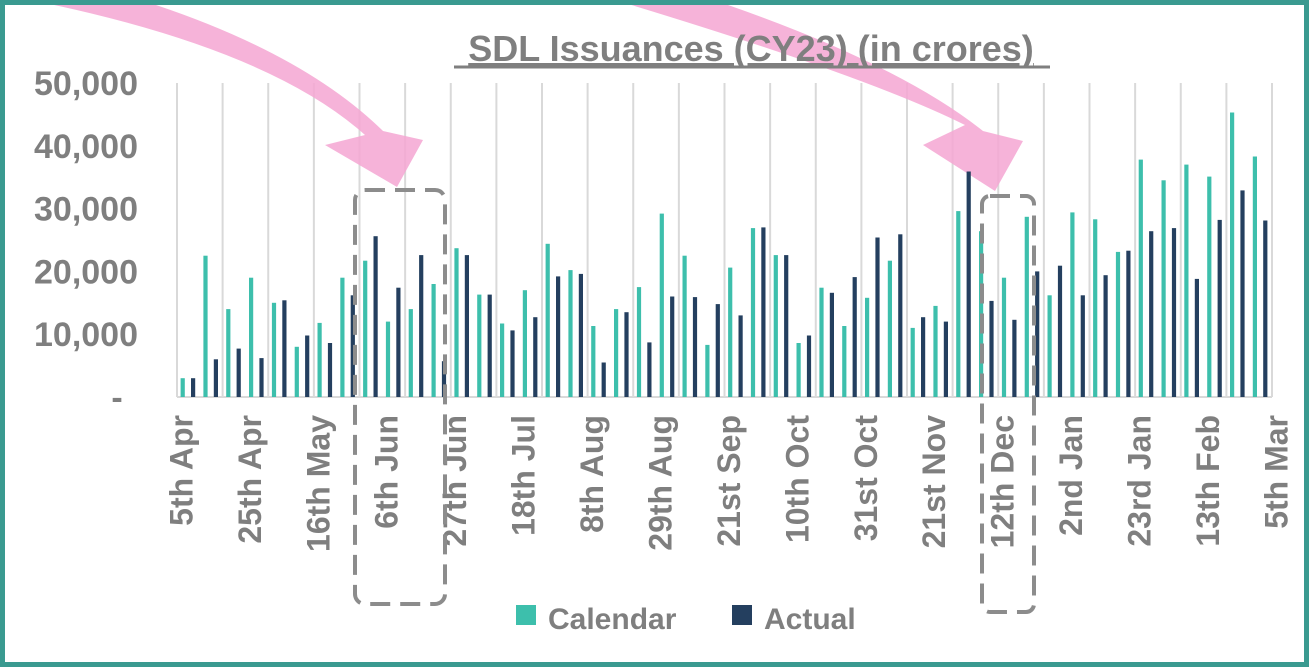 The image size is (1309, 667). I want to click on legend-label-actual: Actual, so click(810, 619).